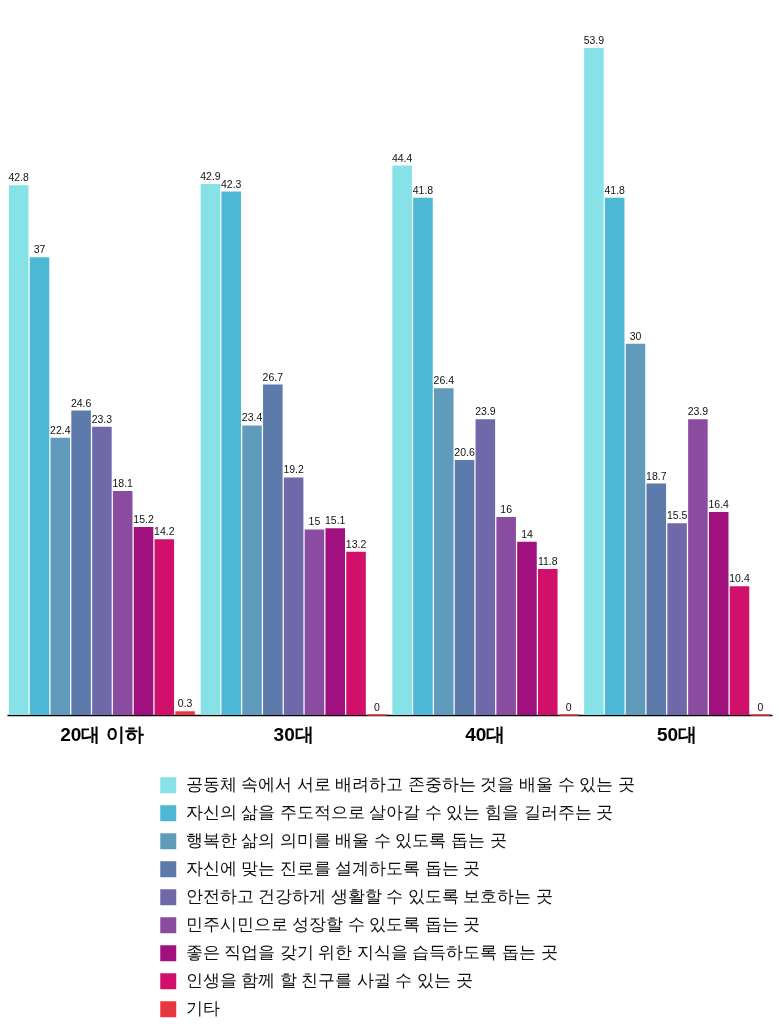 The height and width of the screenshot is (1024, 779). What do you see at coordinates (102, 418) in the screenshot?
I see `data-label: 23.3` at bounding box center [102, 418].